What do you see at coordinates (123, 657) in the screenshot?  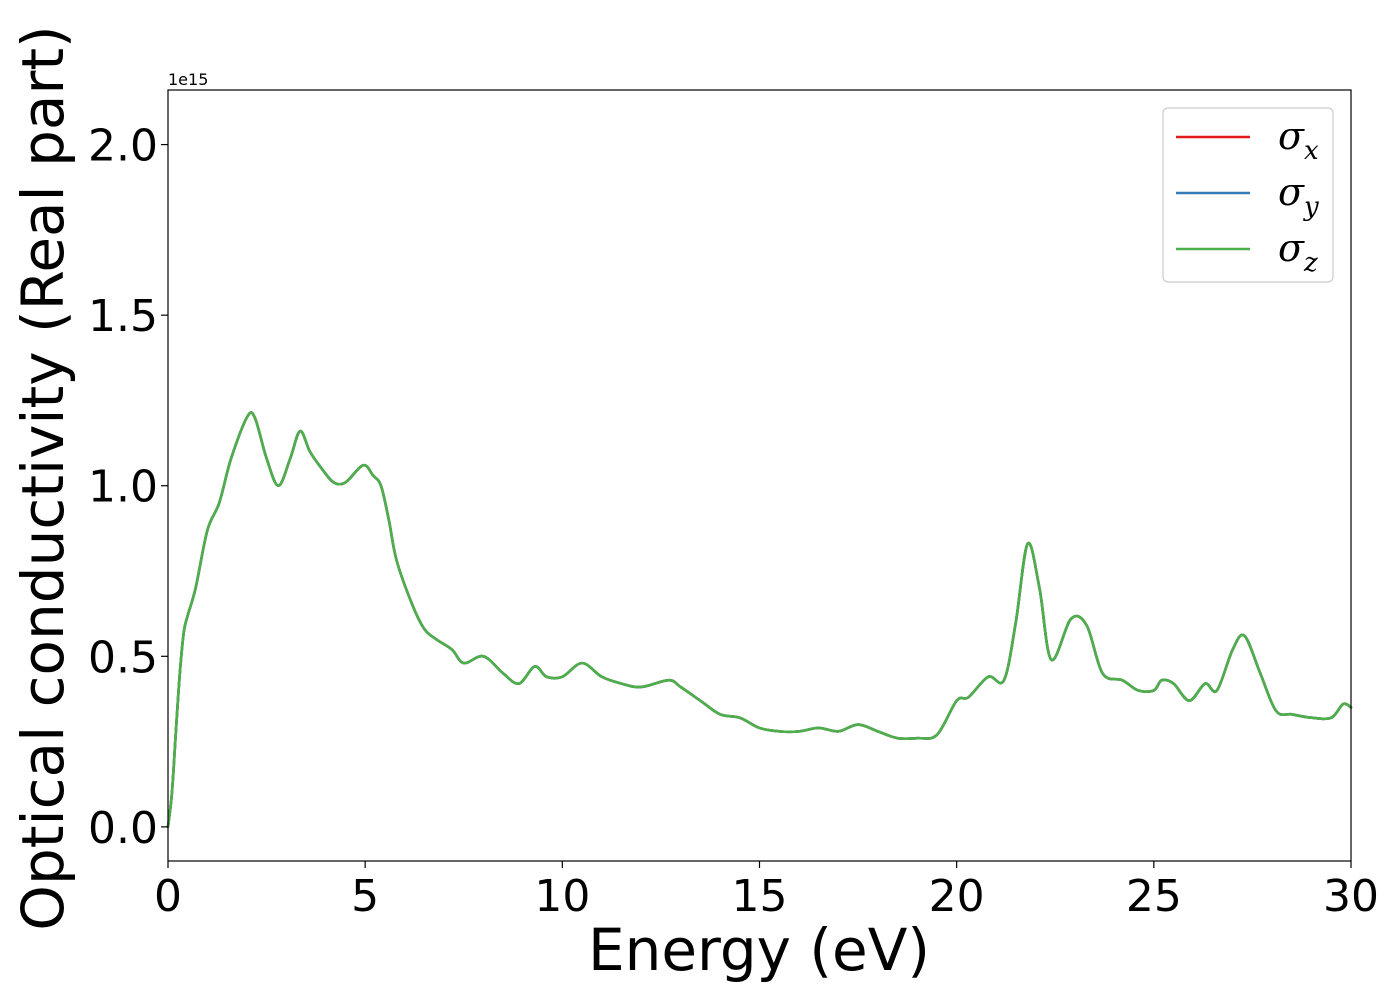 I see `y-tick-label: 0.5` at bounding box center [123, 657].